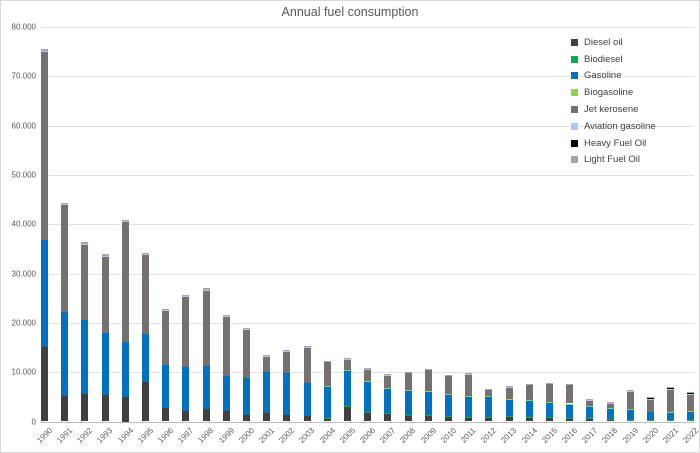 Image resolution: width=700 pixels, height=453 pixels. I want to click on bar-segment-light-fuel-oil-1992, so click(85, 243).